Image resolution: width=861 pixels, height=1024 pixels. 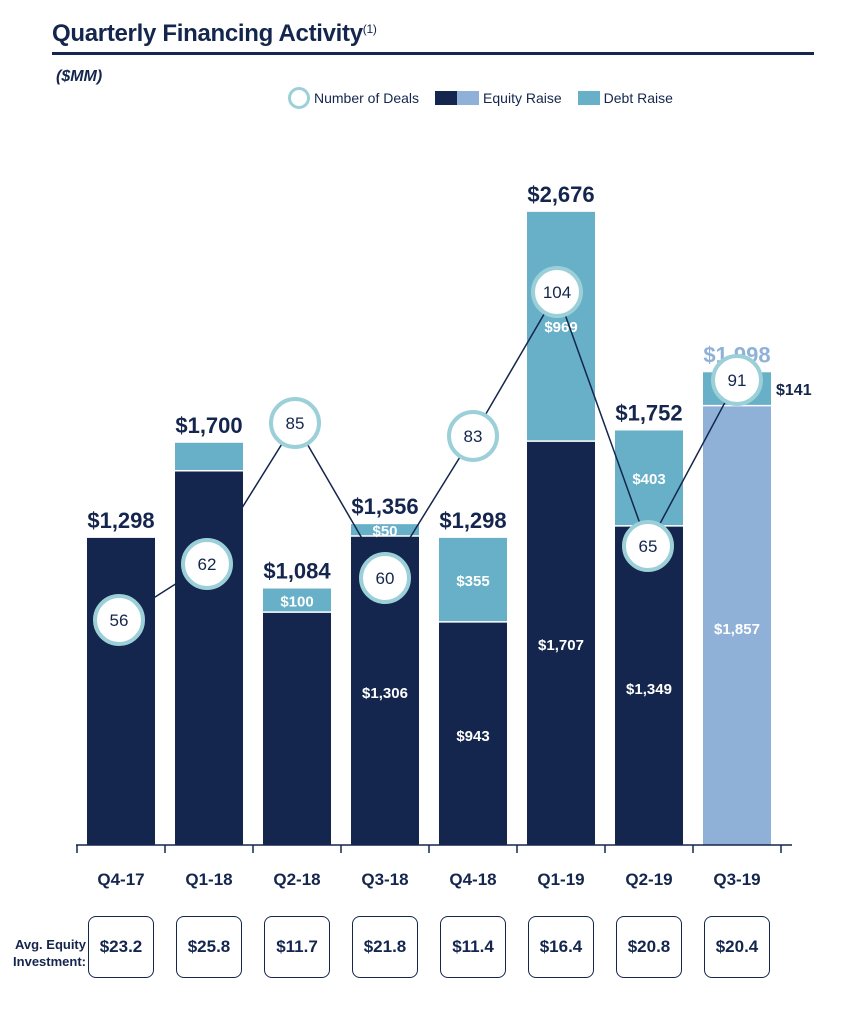 What do you see at coordinates (648, 412) in the screenshot?
I see `total-label: $1,752` at bounding box center [648, 412].